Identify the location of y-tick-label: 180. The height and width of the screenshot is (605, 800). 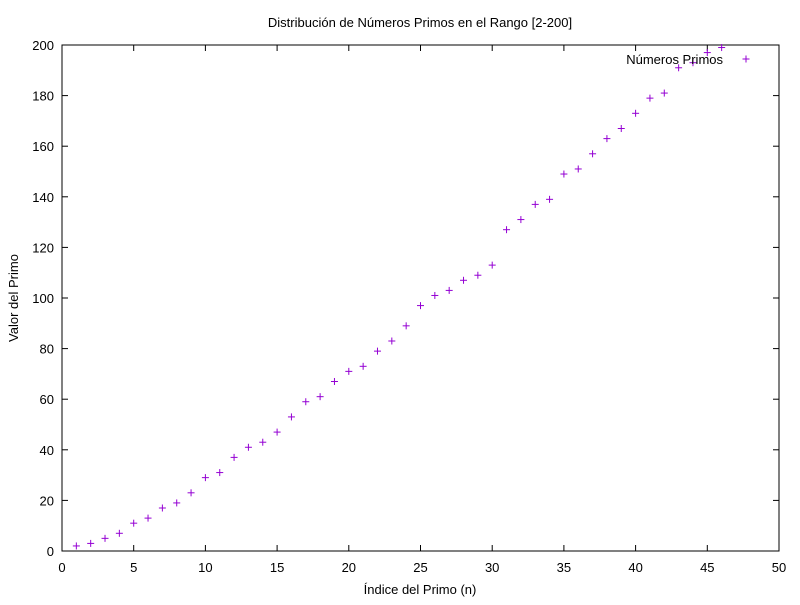
(43, 96).